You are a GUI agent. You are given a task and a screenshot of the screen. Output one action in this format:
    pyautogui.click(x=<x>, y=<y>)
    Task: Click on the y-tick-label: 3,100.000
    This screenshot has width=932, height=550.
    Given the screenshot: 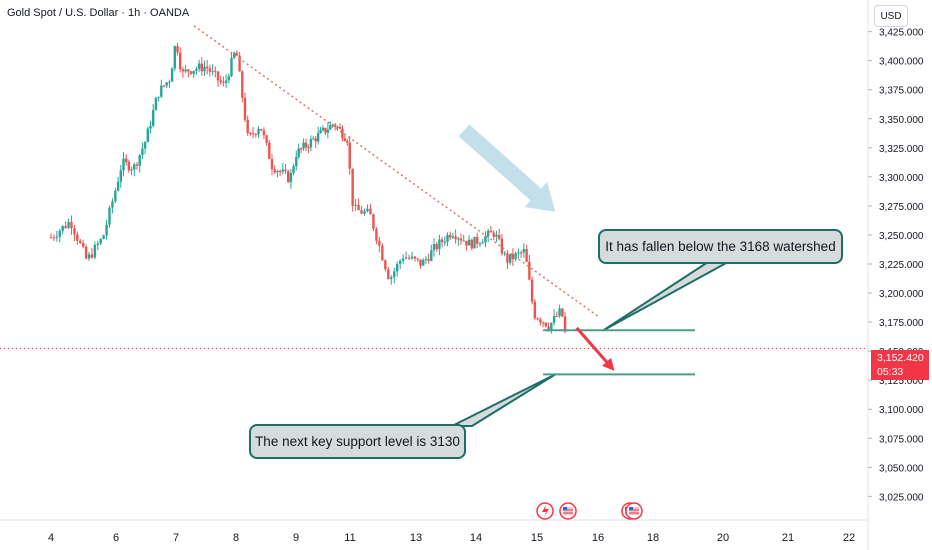 What is the action you would take?
    pyautogui.click(x=901, y=410)
    